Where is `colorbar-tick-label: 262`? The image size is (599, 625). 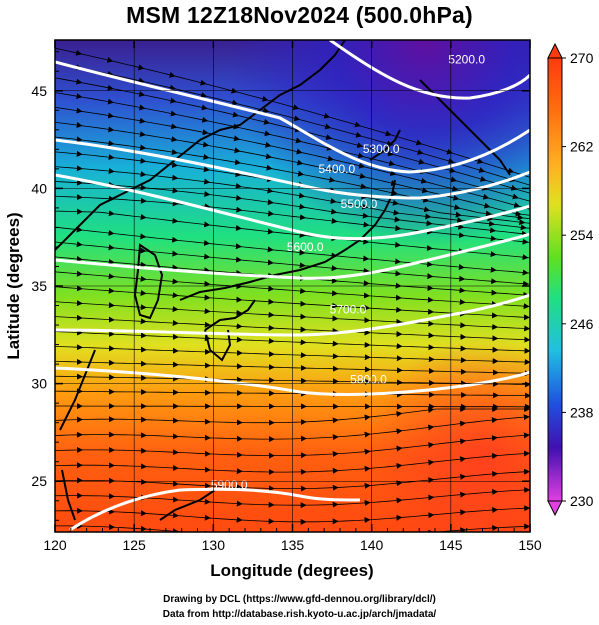
colorbar-tick-label: 262 is located at coordinates (582, 147).